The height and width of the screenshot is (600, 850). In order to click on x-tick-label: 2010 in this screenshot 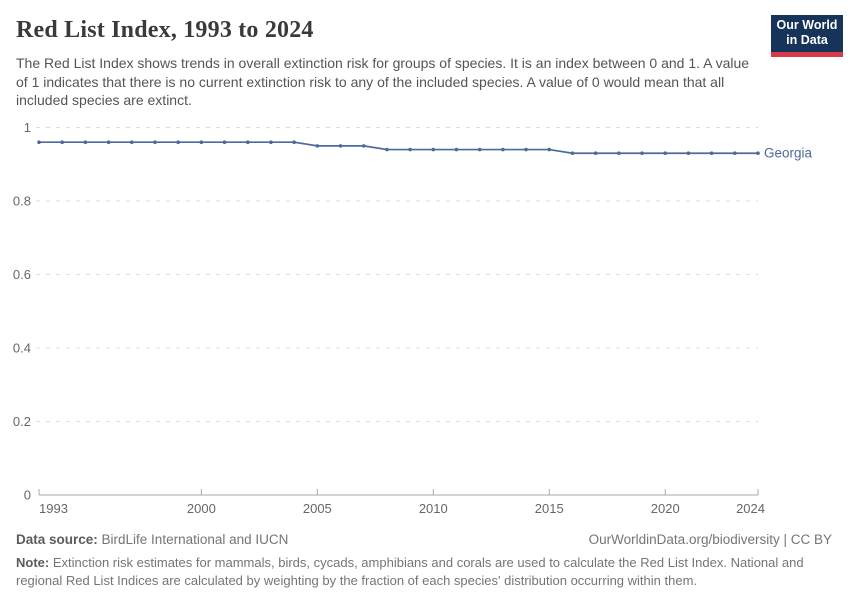, I will do `click(433, 508)`.